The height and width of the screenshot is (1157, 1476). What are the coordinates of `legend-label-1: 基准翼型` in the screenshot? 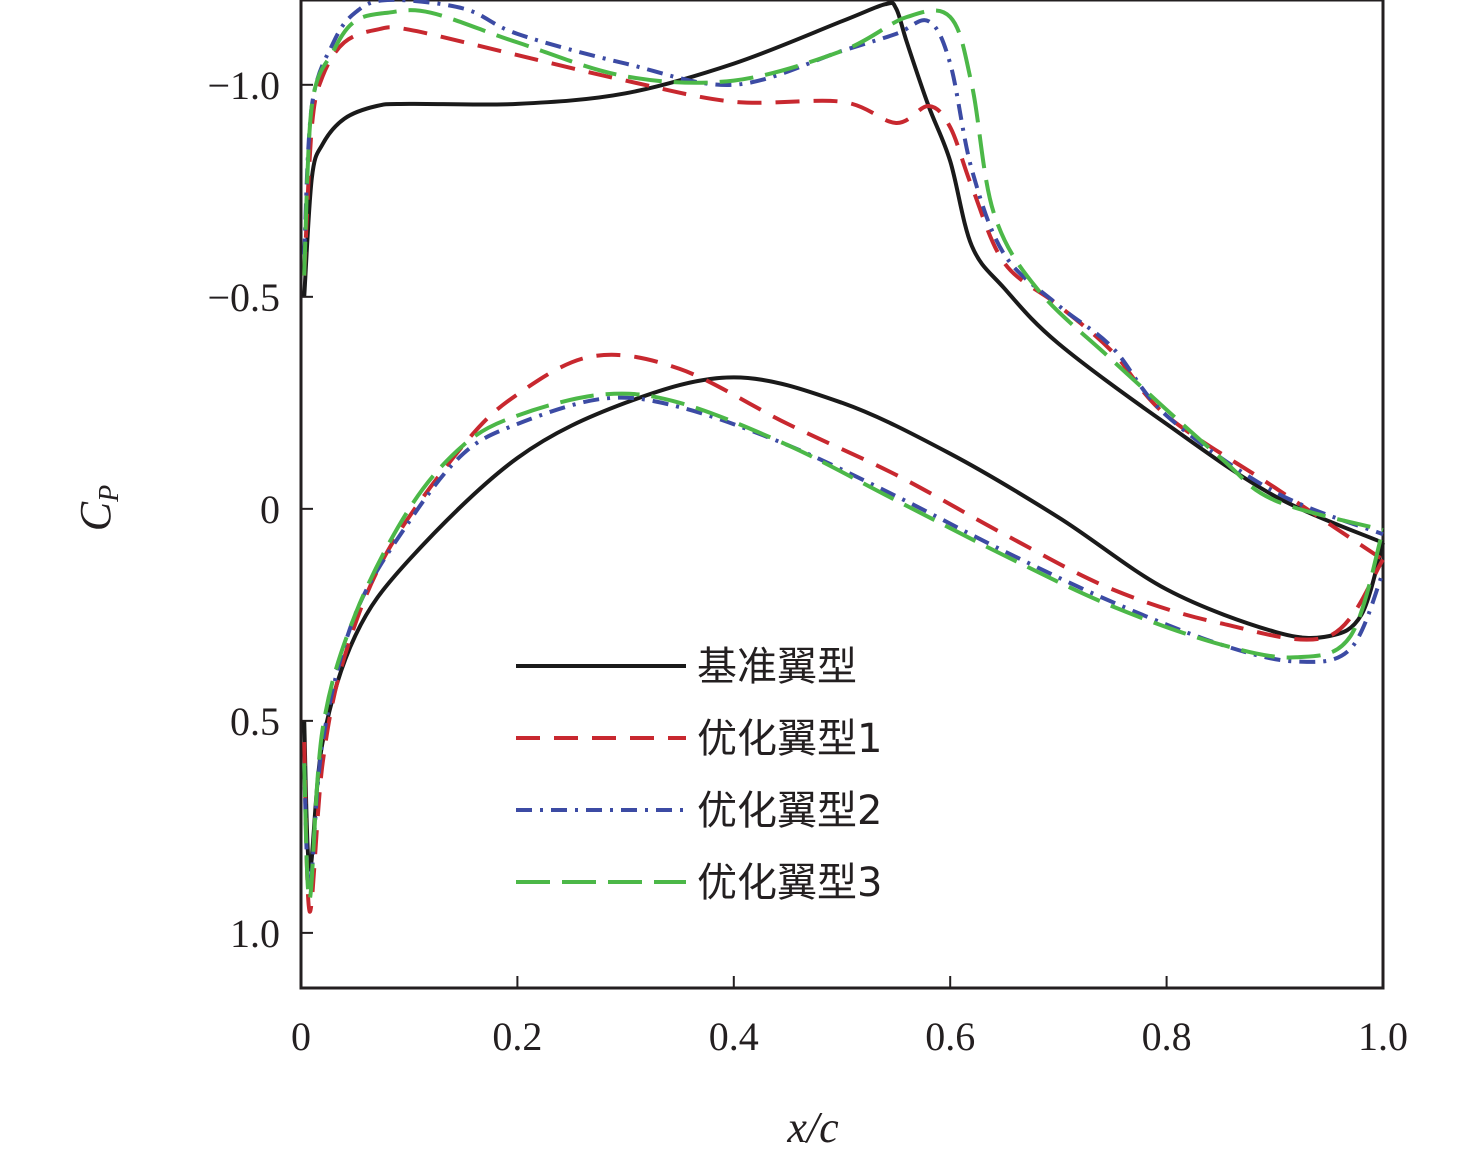 It's located at (777, 667).